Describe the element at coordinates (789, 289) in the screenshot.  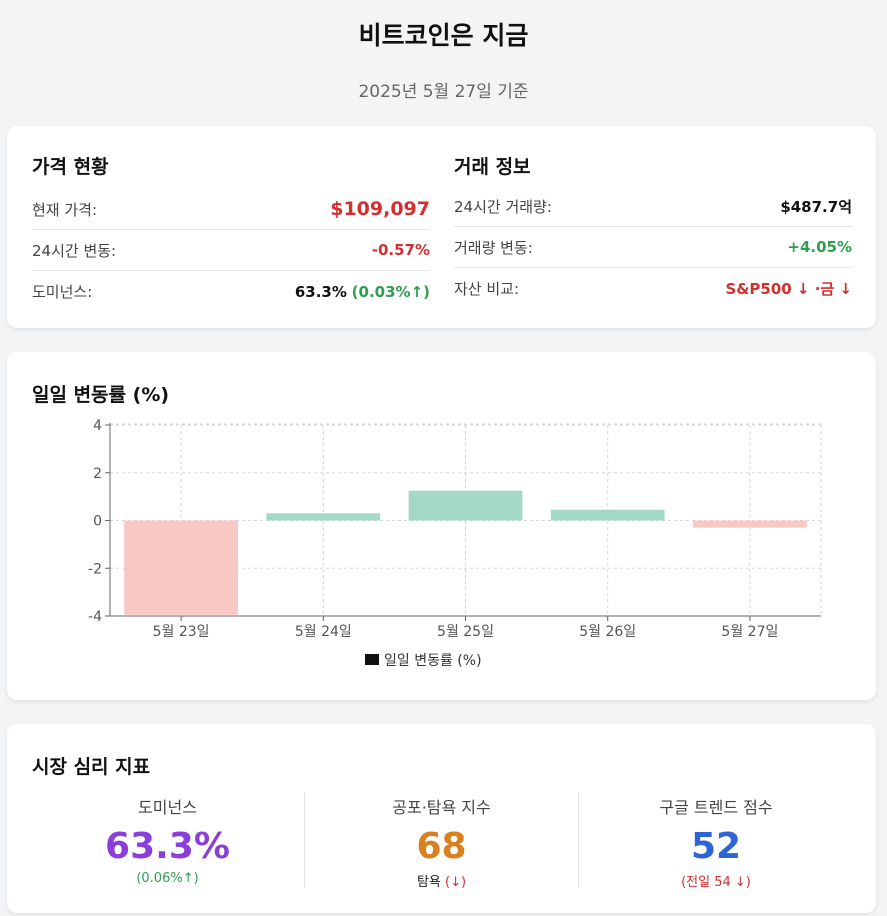
I see `asset-compare-value: S&P500 ↓ ·금 ↓` at that location.